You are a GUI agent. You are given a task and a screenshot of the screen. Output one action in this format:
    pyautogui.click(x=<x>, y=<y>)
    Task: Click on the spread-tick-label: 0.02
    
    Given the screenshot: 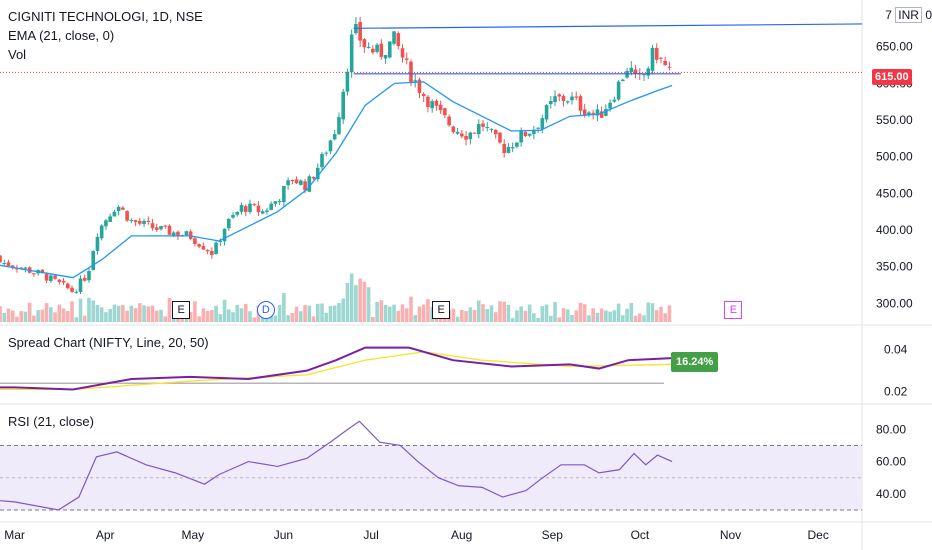 What is the action you would take?
    pyautogui.click(x=896, y=392)
    